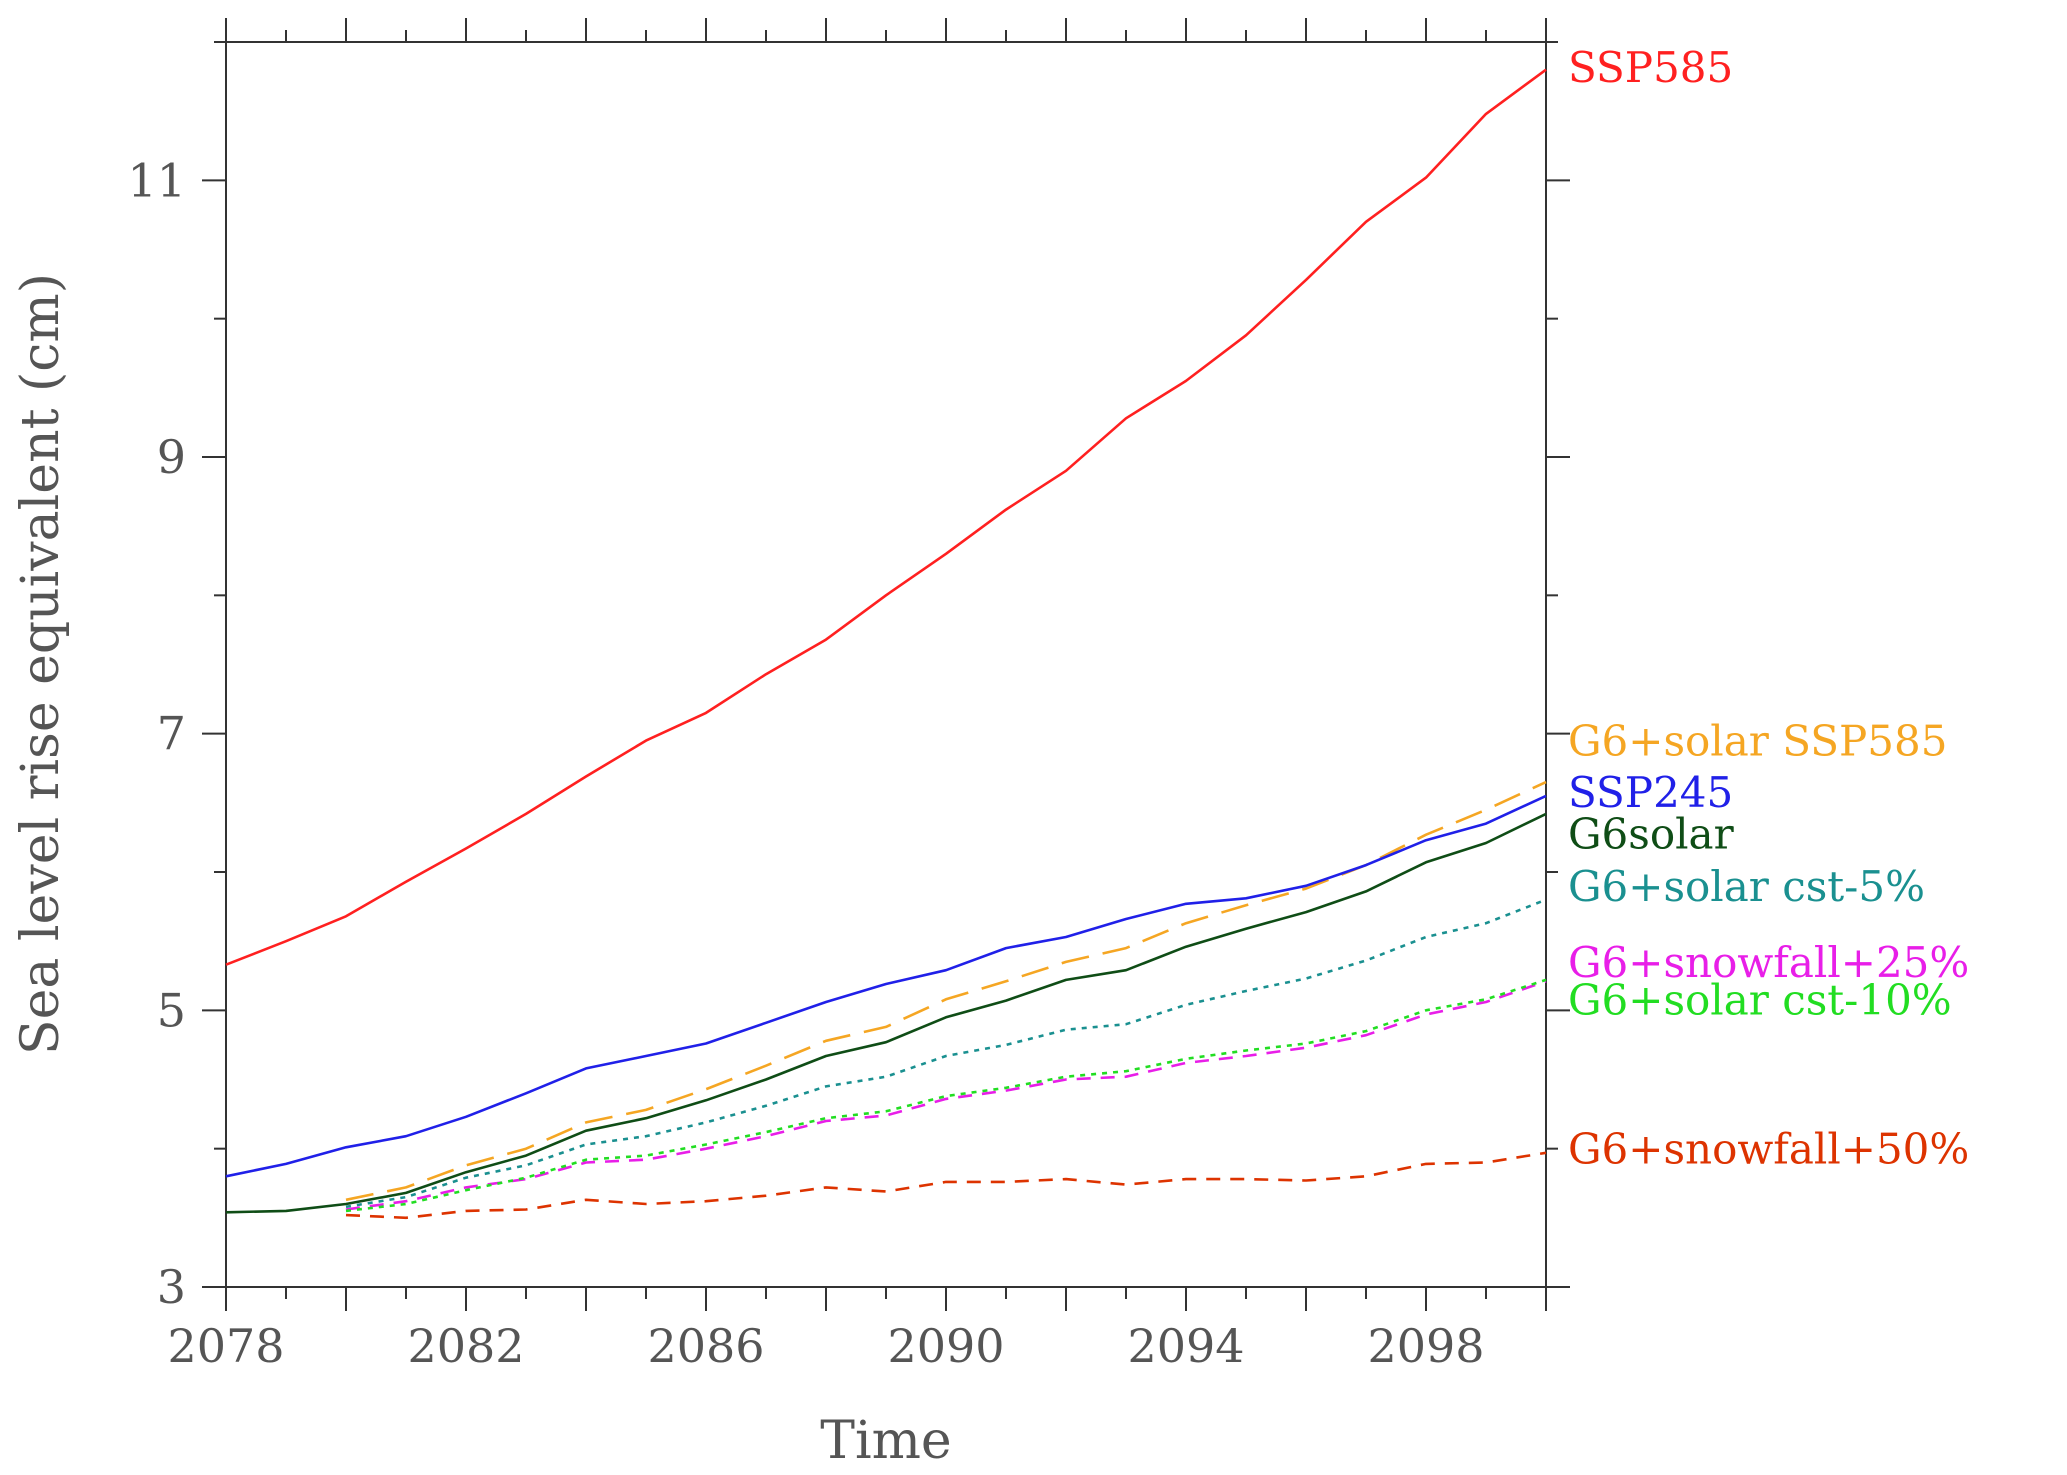  What do you see at coordinates (1757, 741) in the screenshot?
I see `series-label-g6-solar-ssp585: G6+solar SSP585` at bounding box center [1757, 741].